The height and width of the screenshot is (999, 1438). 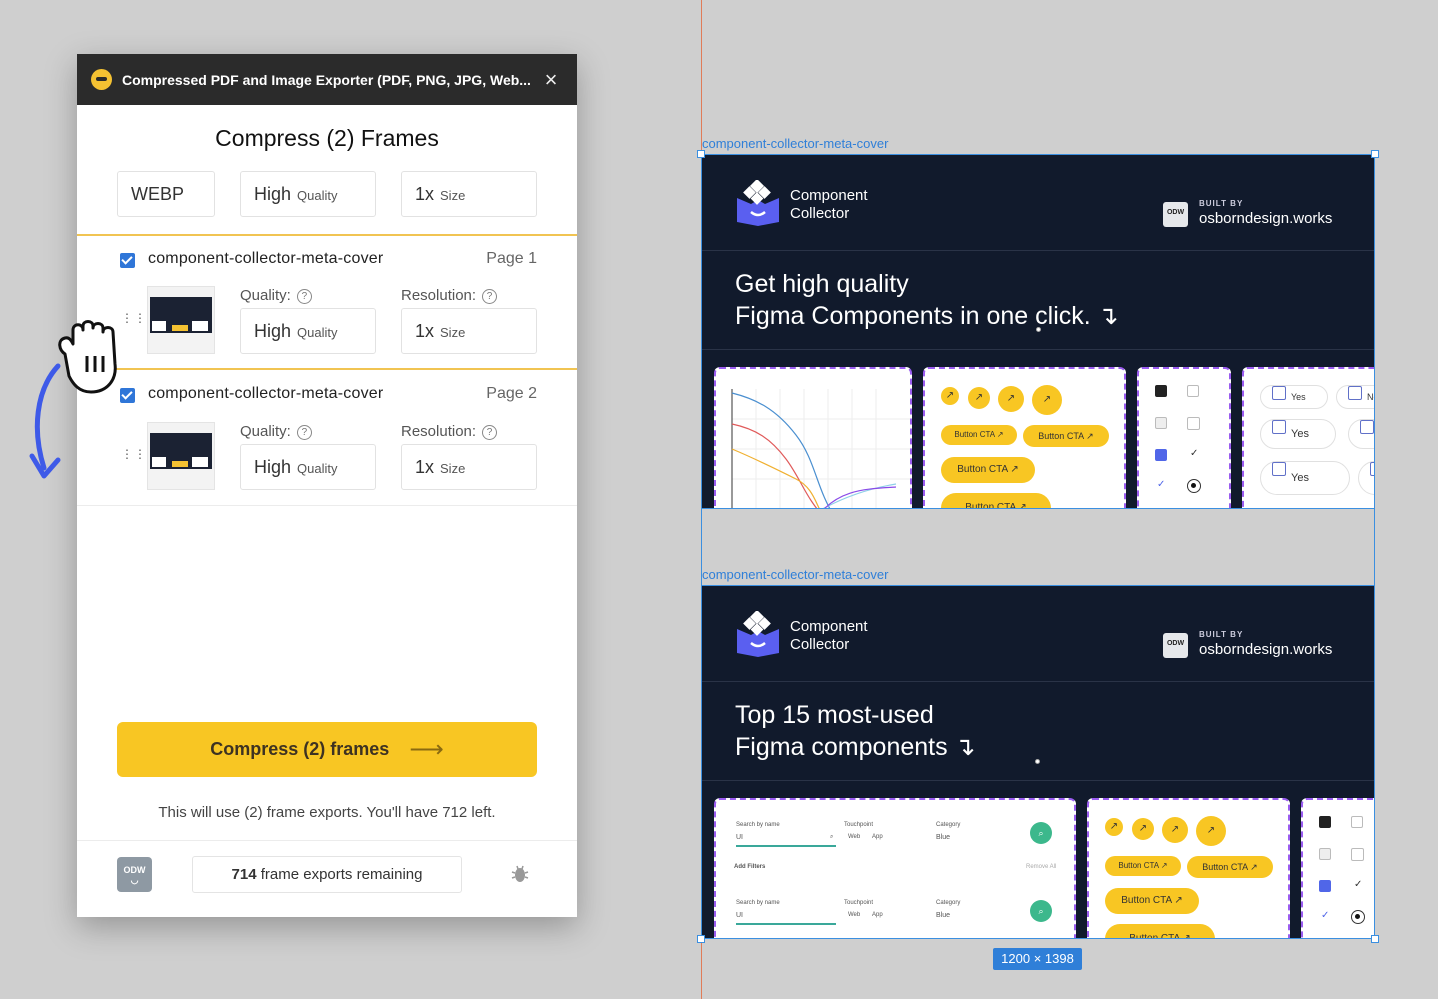 What do you see at coordinates (166, 194) in the screenshot?
I see `format-select: WEBP` at bounding box center [166, 194].